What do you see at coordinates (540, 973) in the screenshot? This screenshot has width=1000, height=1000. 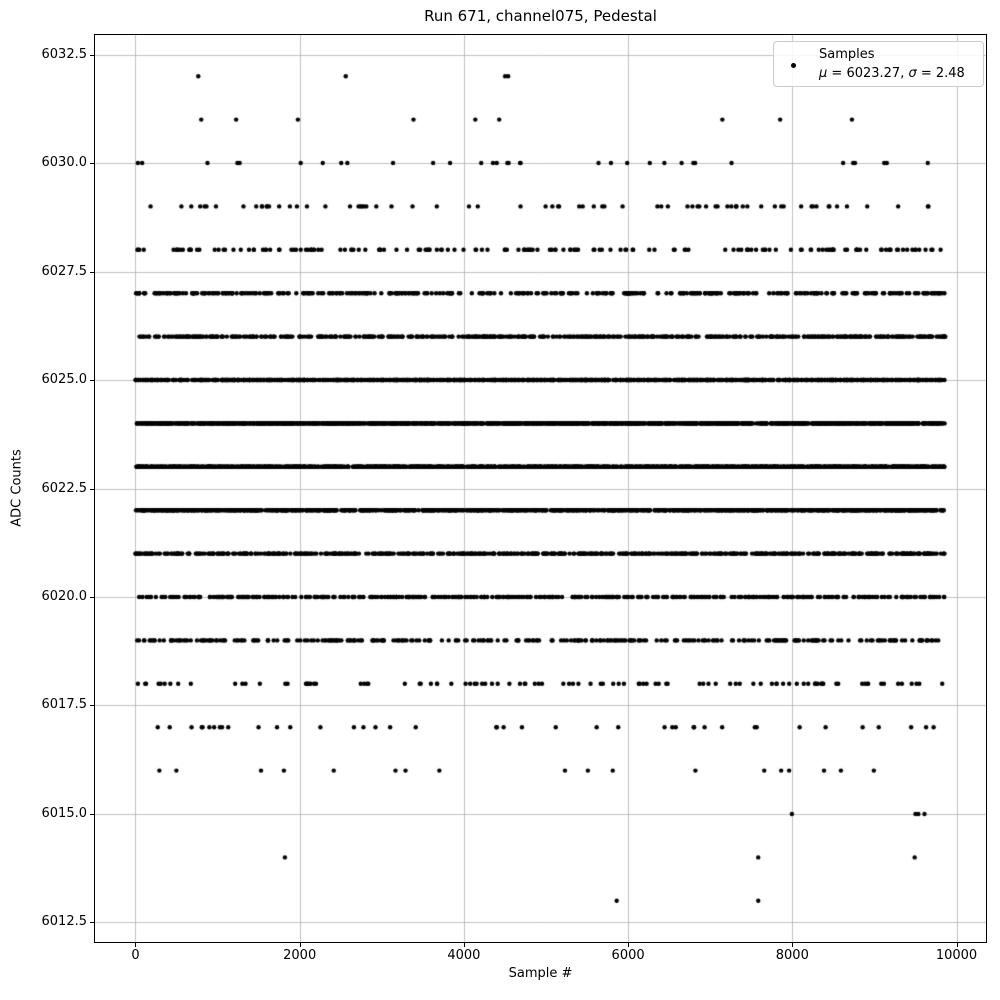 I see `x-axis-label: Sample #` at bounding box center [540, 973].